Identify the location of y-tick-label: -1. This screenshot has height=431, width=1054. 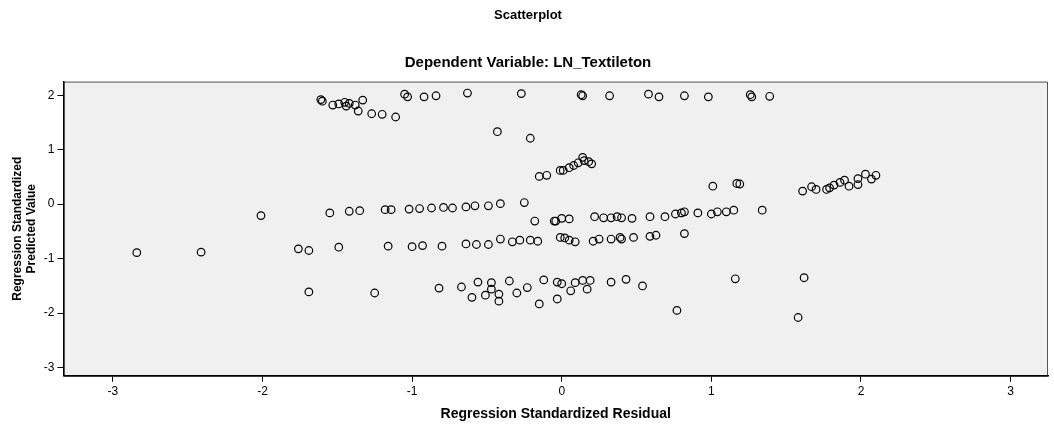
(49, 257).